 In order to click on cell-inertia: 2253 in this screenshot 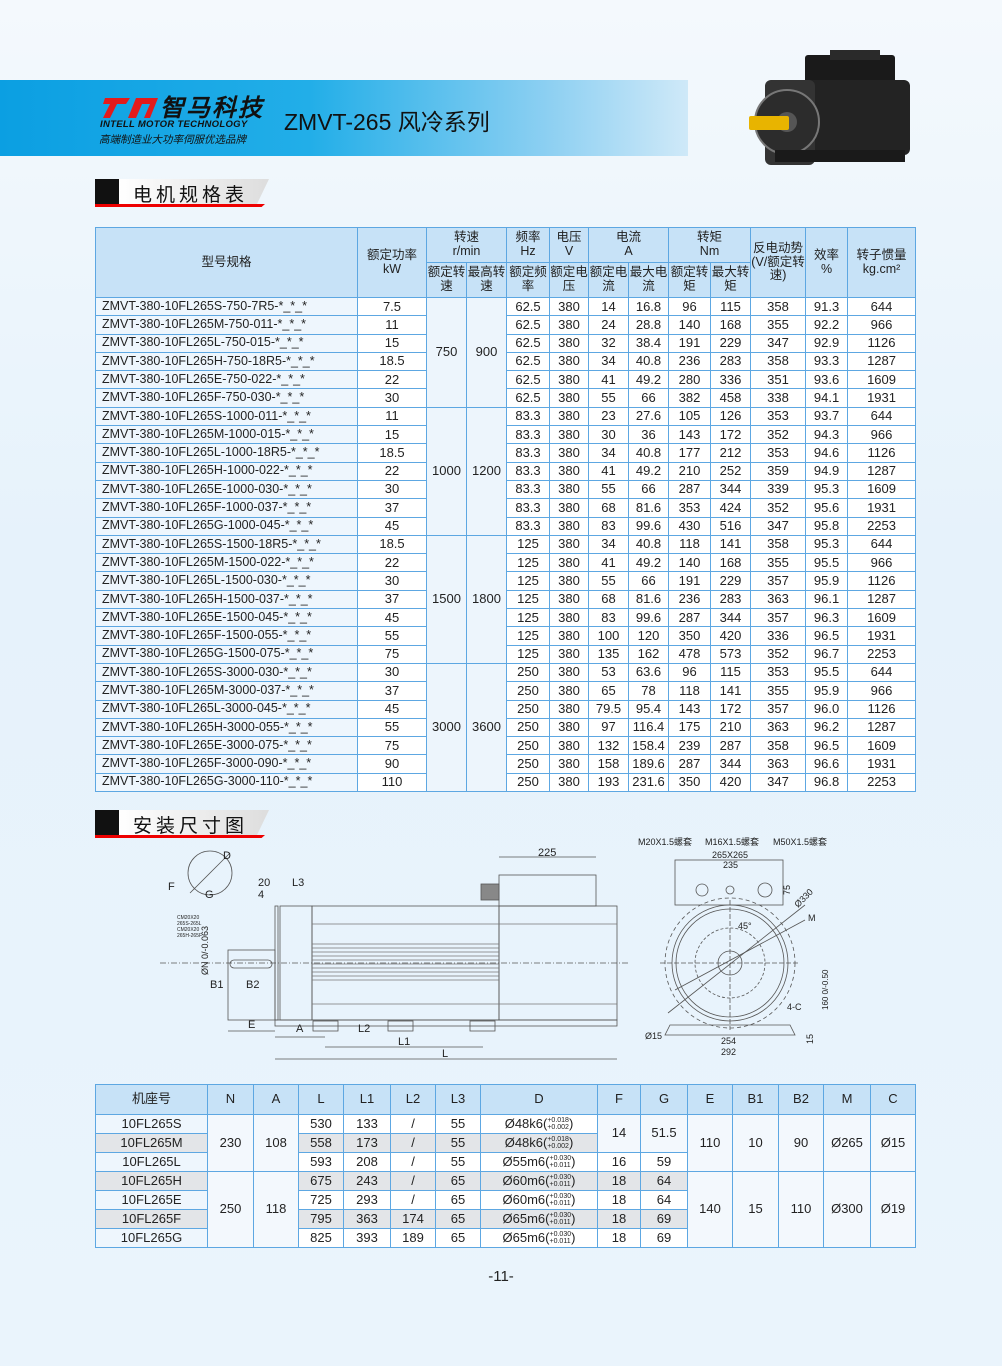, I will do `click(882, 782)`.